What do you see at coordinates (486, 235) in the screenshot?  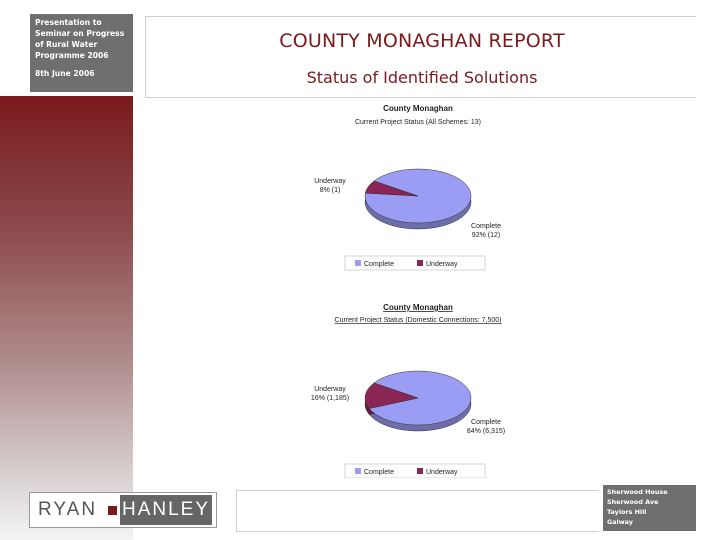 I see `data-label-value: 92% (12)` at bounding box center [486, 235].